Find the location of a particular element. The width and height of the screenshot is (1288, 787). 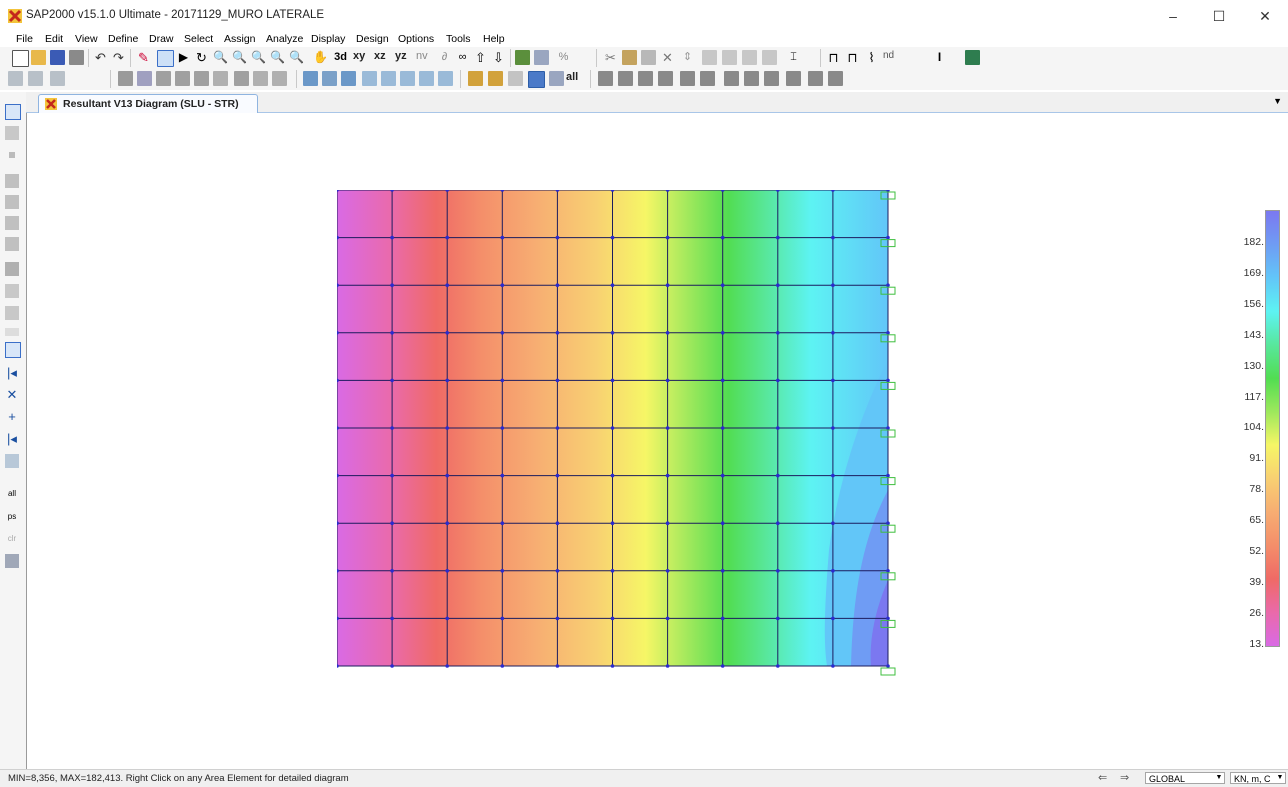

lock-model-icon is located at coordinates (165, 58).